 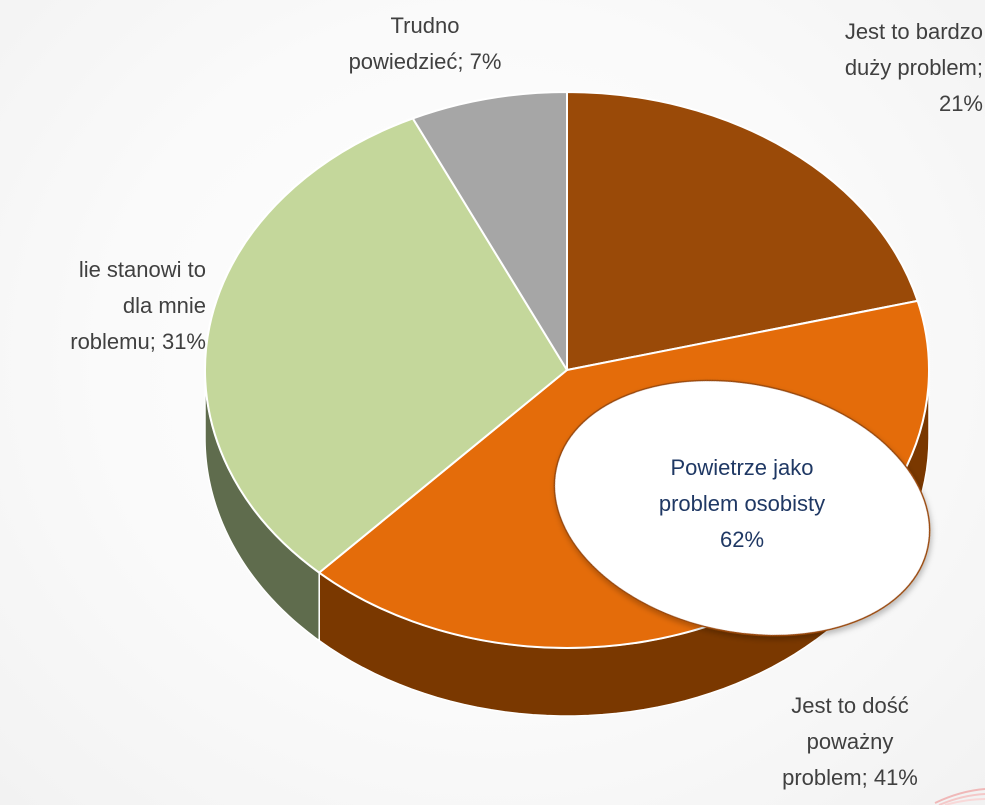 I want to click on slice-label-hard-to-say: Trudno powiedzieć; 7%, so click(x=425, y=43).